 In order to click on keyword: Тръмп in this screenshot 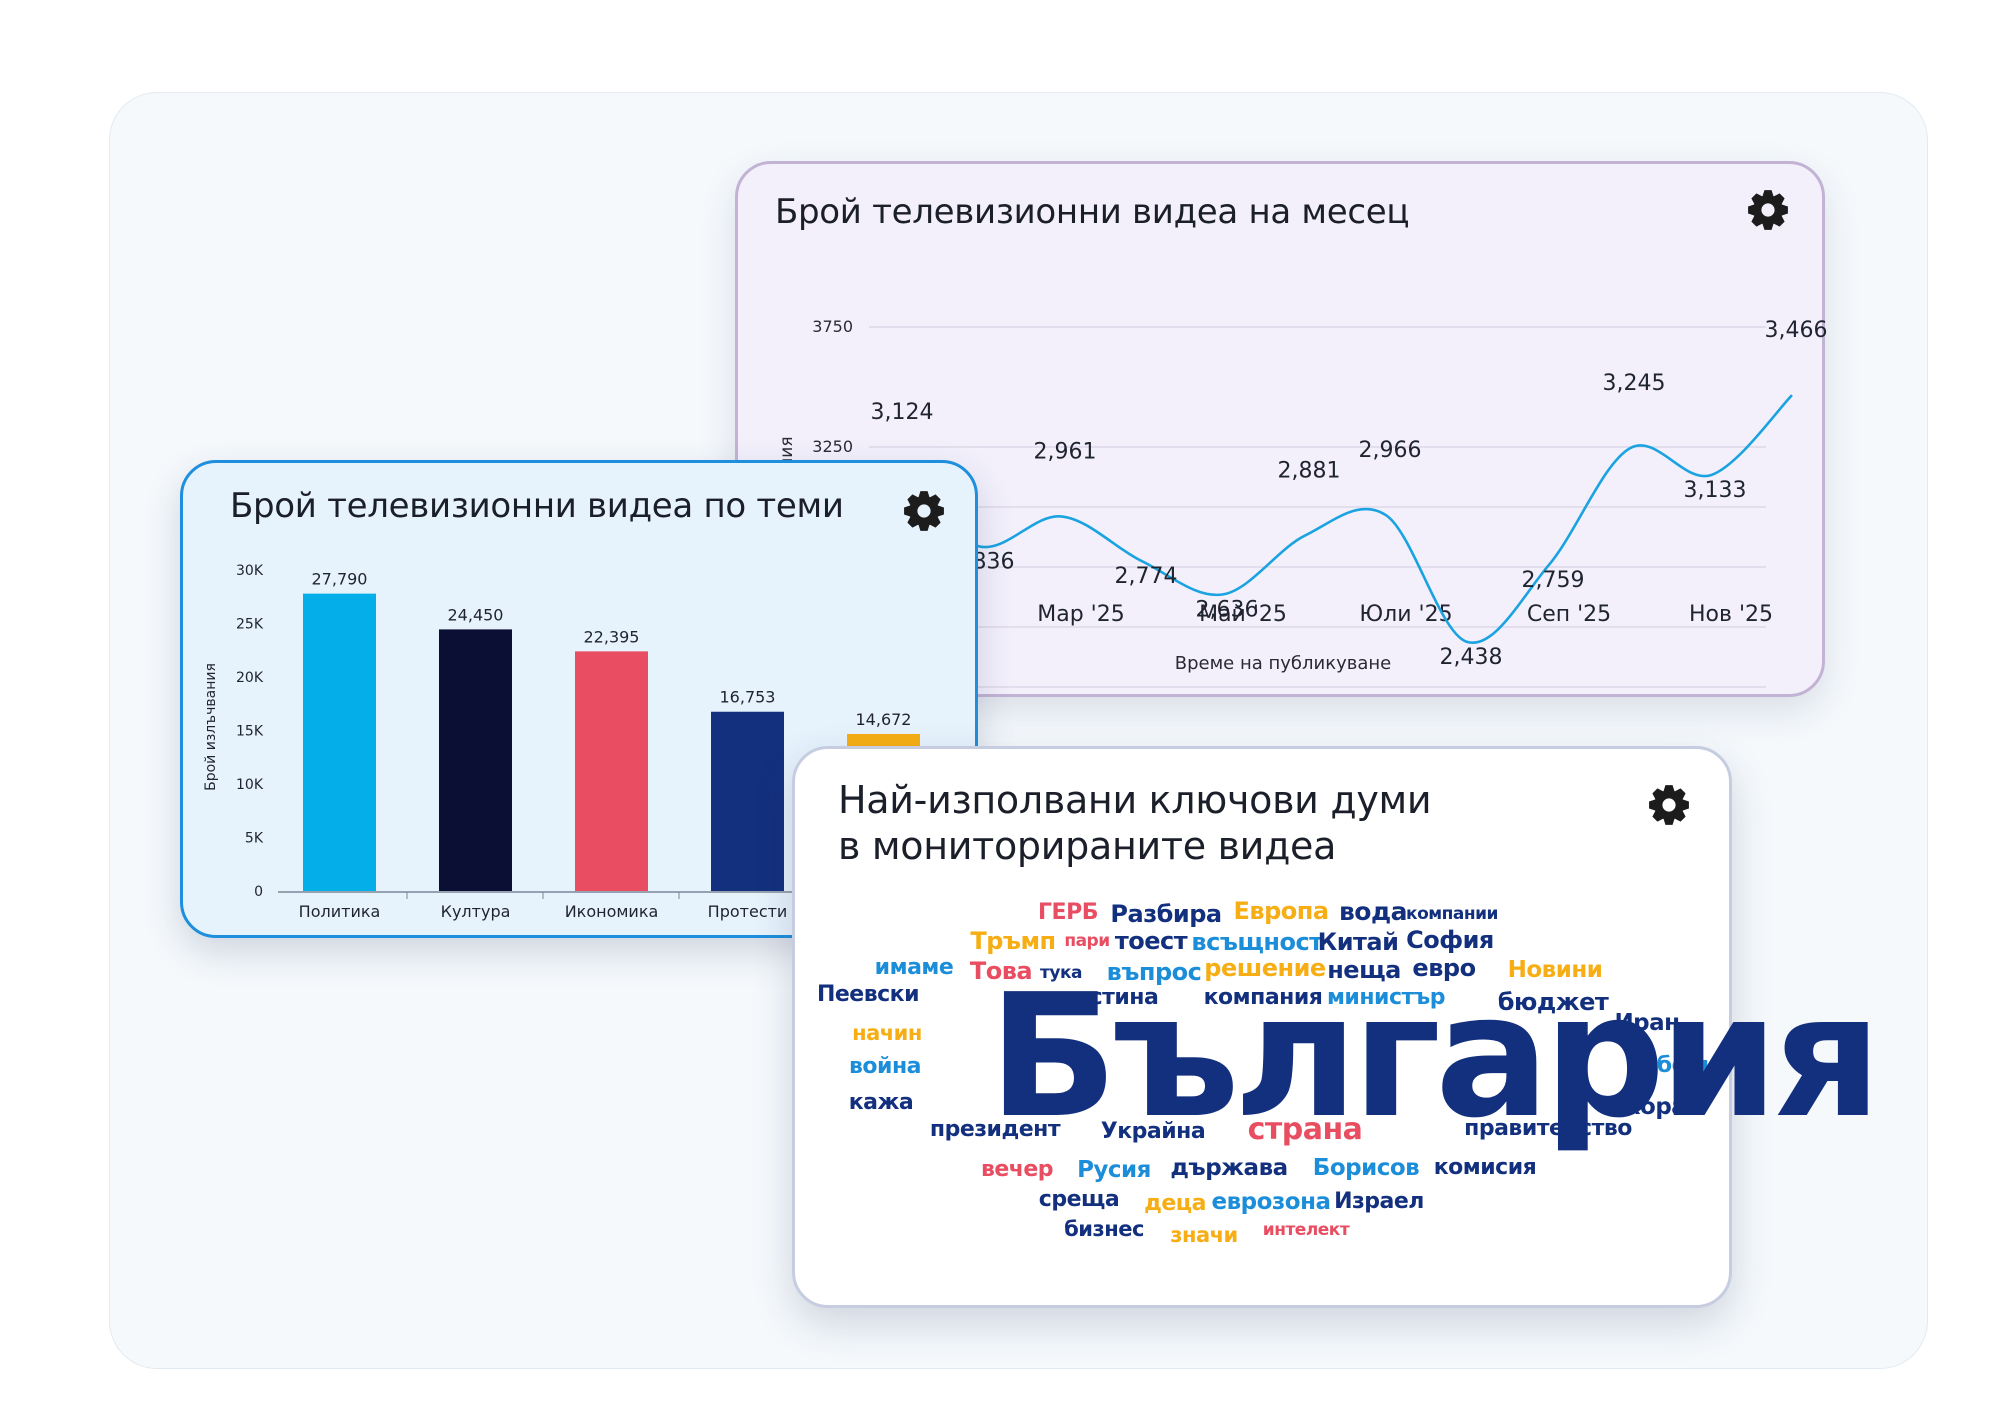, I will do `click(1013, 941)`.